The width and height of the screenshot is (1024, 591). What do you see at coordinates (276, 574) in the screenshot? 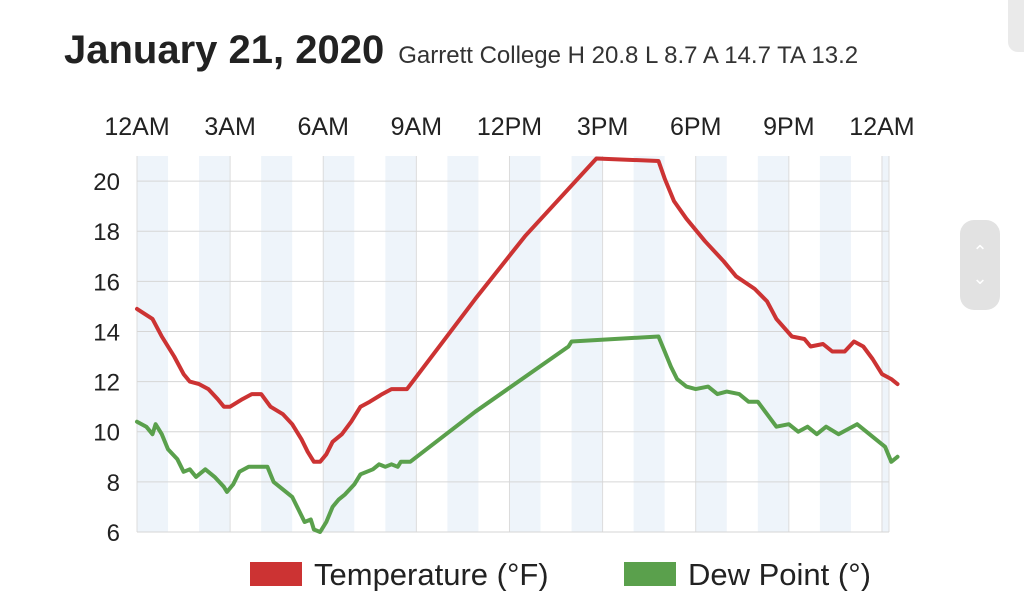
I see `legend-swatch-temperature` at bounding box center [276, 574].